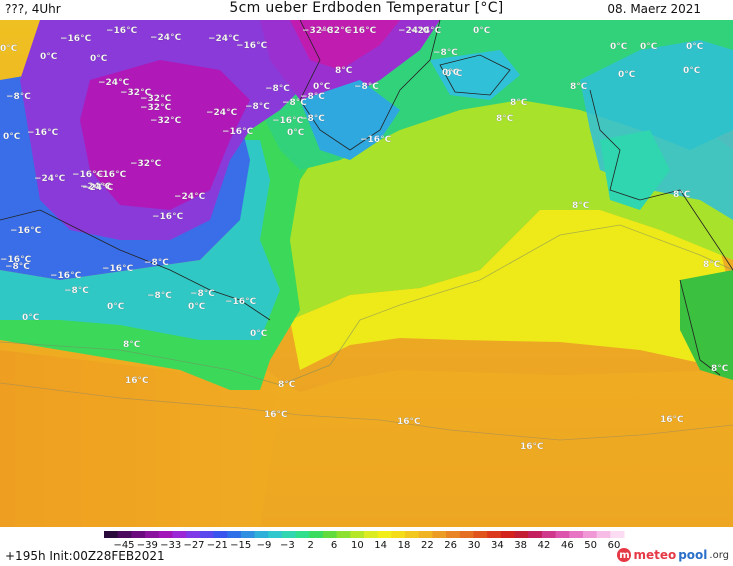 The height and width of the screenshot is (566, 733). What do you see at coordinates (85, 556) in the screenshot?
I see `run-info: +195h Init:00Z28FEB2021` at bounding box center [85, 556].